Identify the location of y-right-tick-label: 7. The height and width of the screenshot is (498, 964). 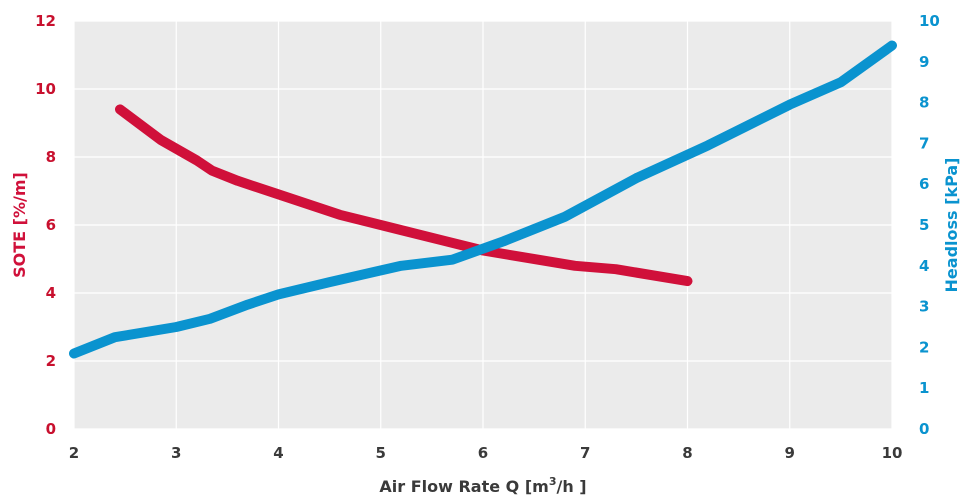
(924, 143).